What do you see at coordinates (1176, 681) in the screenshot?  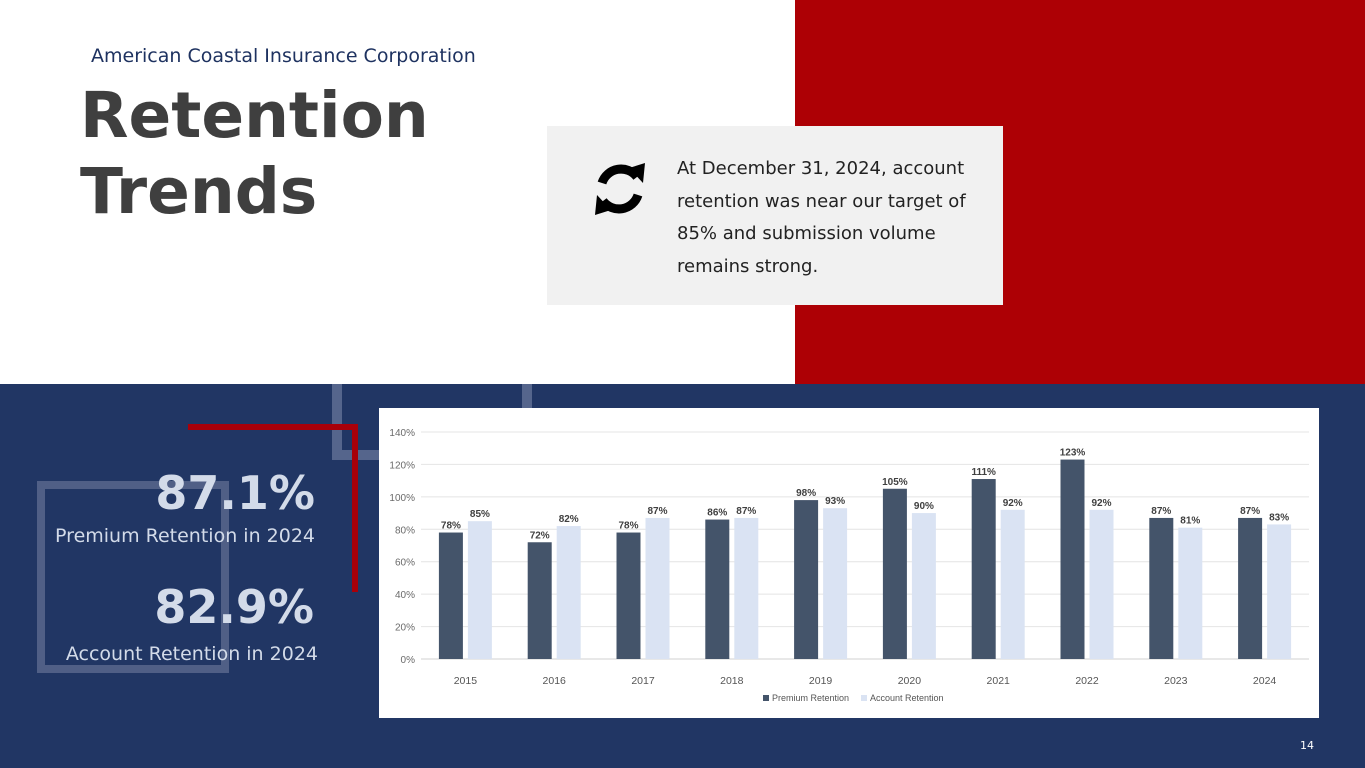 I see `x-tick-label: 2023` at bounding box center [1176, 681].